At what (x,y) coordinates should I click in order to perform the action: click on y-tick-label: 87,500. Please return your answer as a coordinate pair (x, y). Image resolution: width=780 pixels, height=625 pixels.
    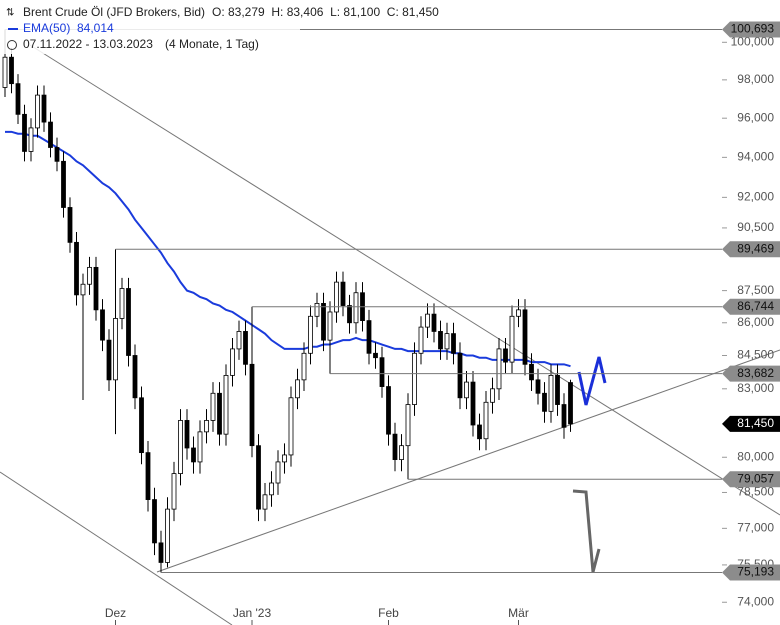
    Looking at the image, I should click on (755, 290).